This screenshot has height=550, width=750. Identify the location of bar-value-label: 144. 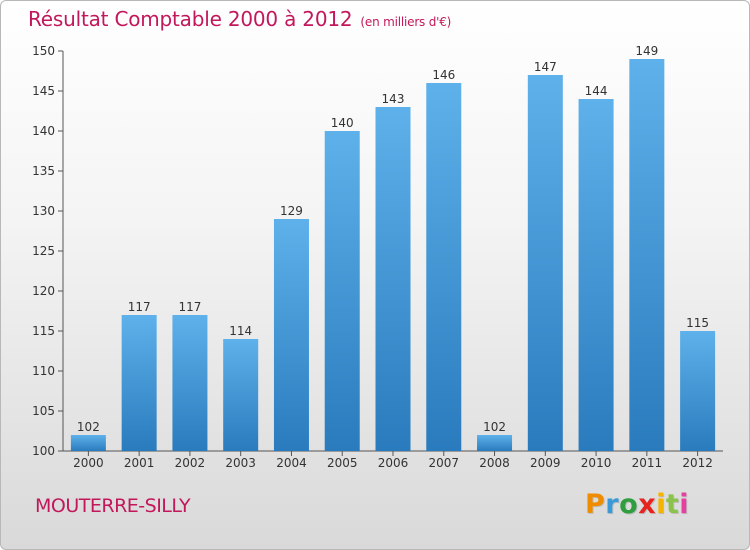
(596, 91).